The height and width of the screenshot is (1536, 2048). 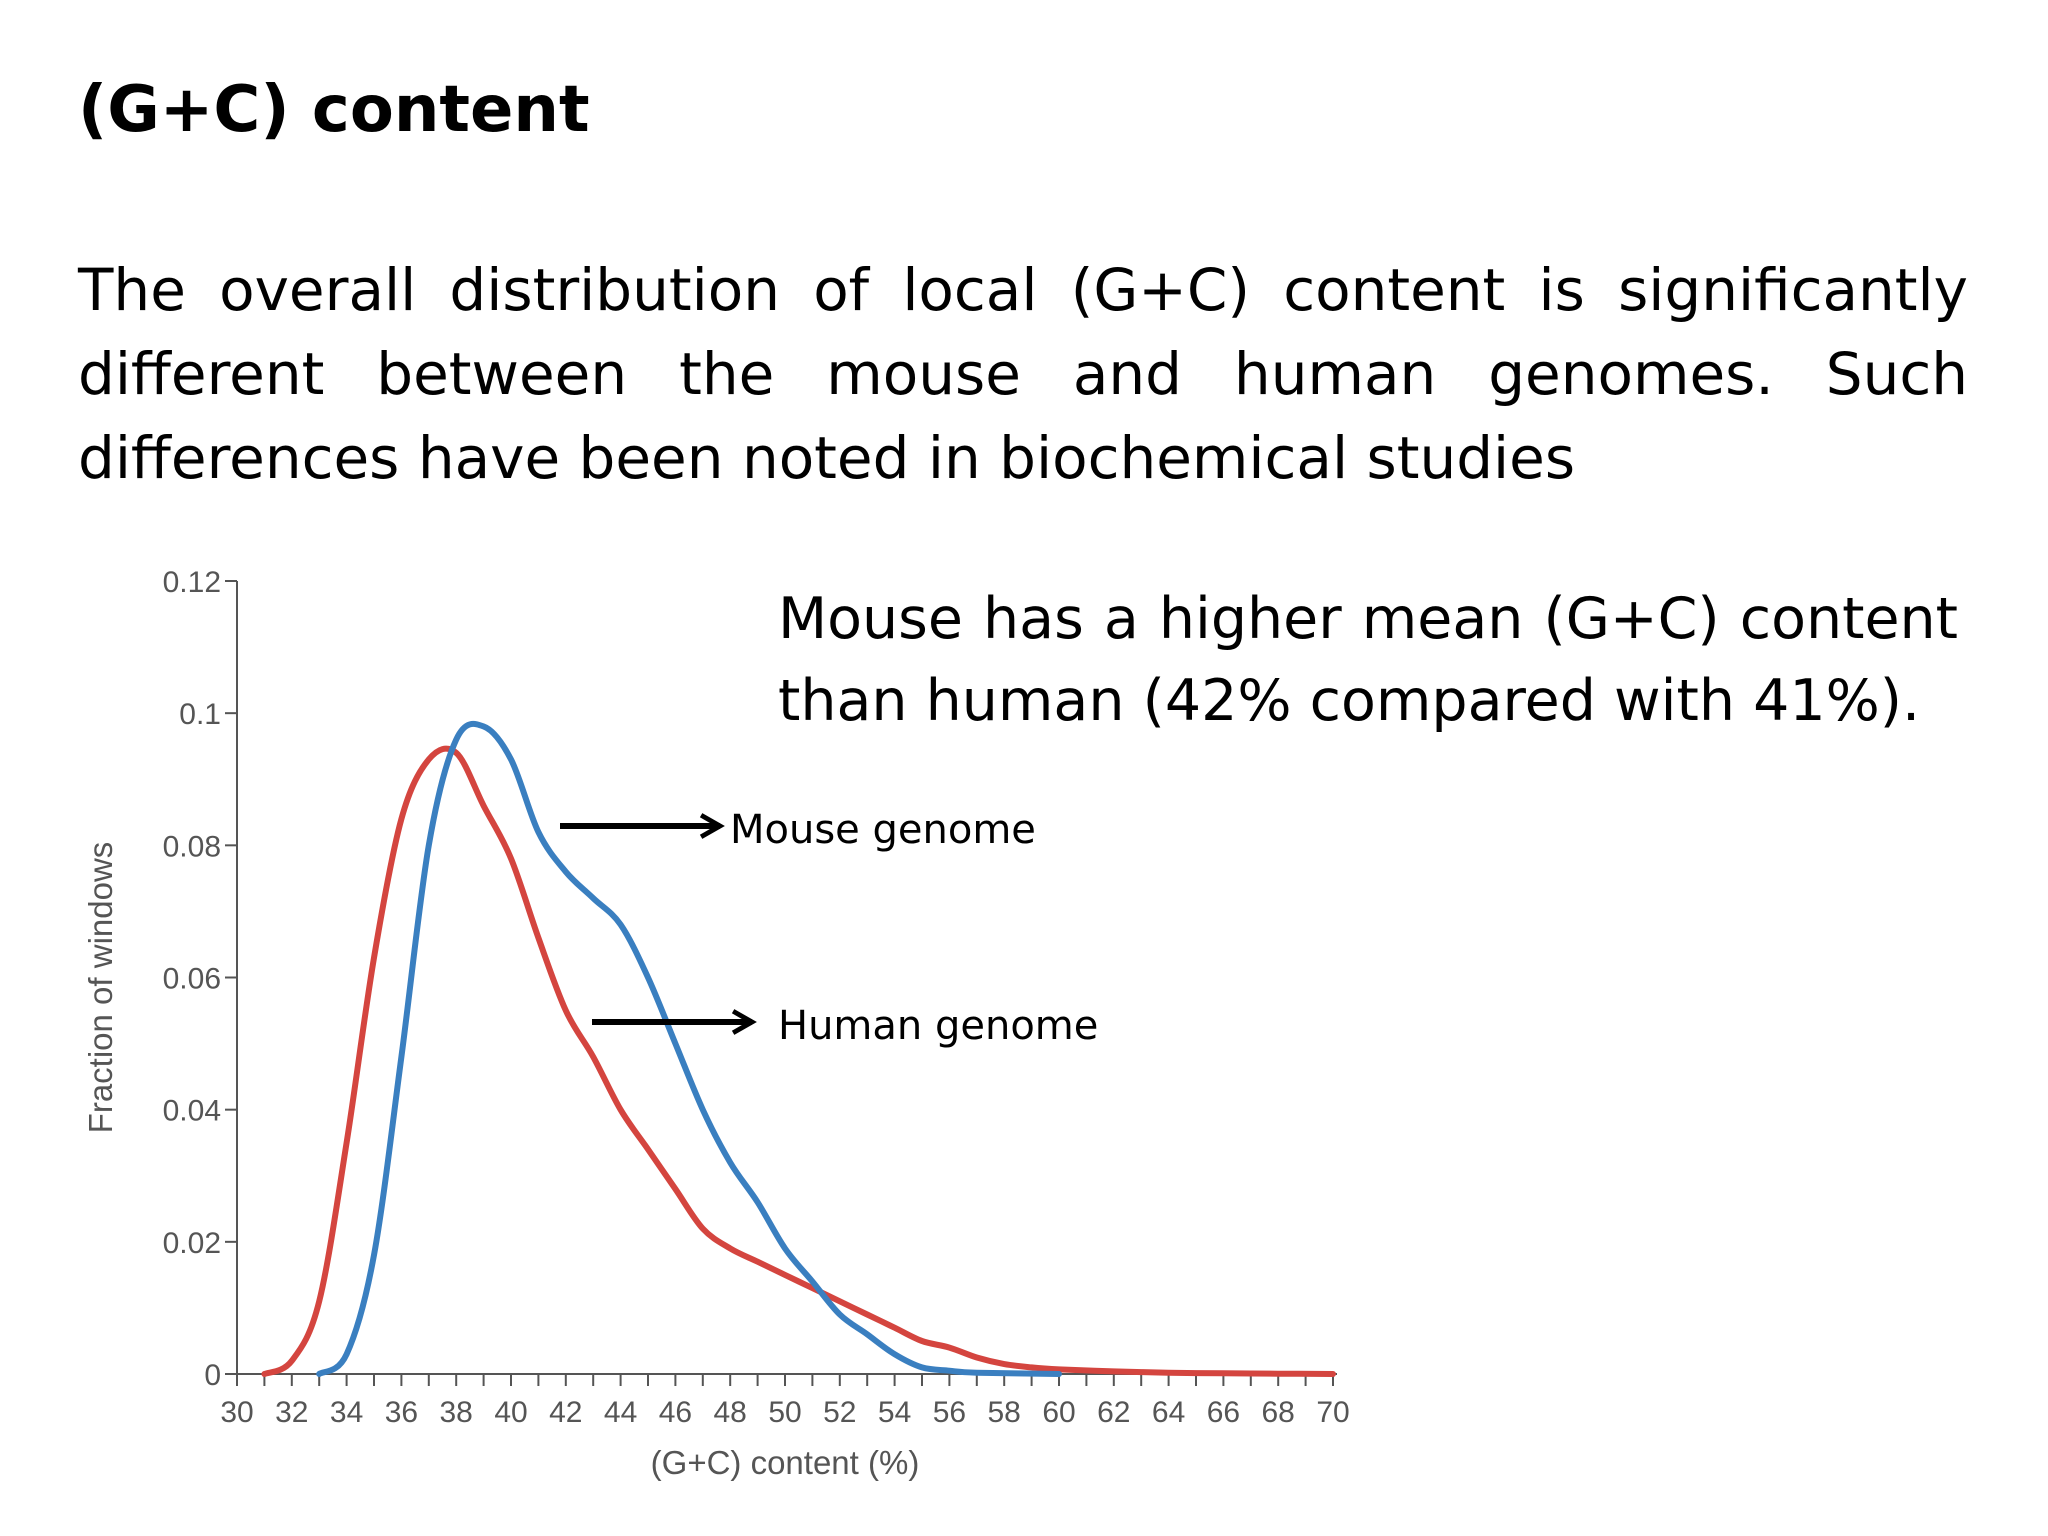 I want to click on mouse-genome-label: Mouse genome, so click(x=883, y=830).